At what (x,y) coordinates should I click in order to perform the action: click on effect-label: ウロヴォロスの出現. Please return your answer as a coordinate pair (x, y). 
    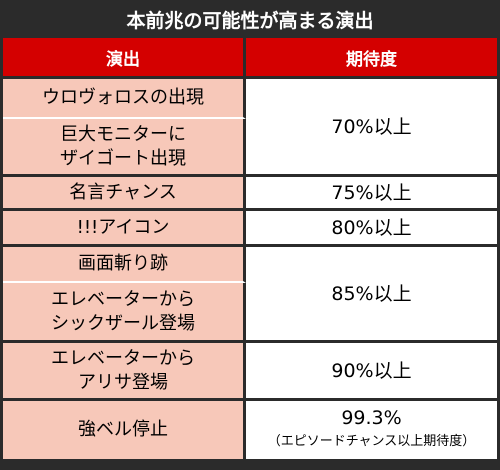
    Looking at the image, I should click on (123, 97).